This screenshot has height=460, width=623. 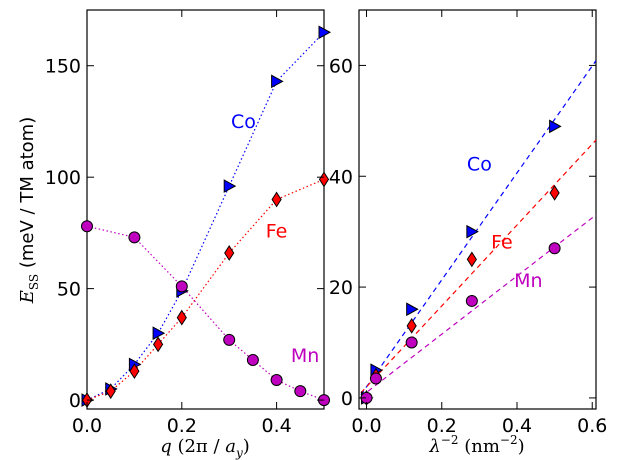 What do you see at coordinates (341, 66) in the screenshot?
I see `y-tick-label: 60` at bounding box center [341, 66].